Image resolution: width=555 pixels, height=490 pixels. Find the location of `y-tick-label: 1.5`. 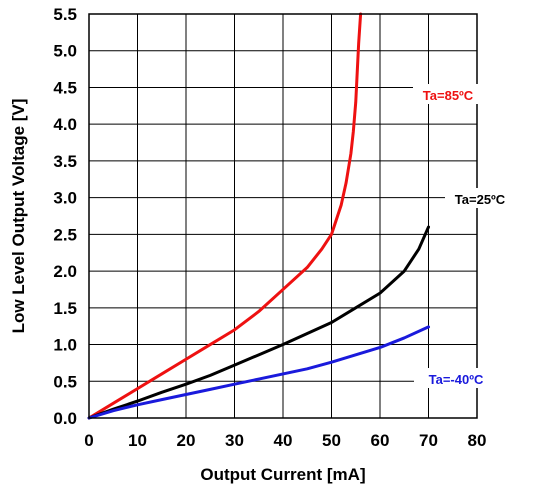

y-tick-label: 1.5 is located at coordinates (65, 308).